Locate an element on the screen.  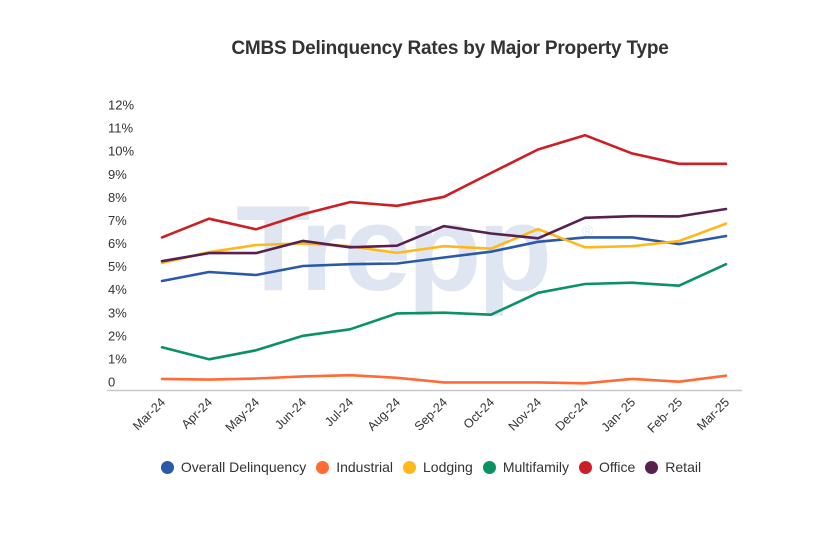
legend-item-retail: Retail is located at coordinates (673, 467).